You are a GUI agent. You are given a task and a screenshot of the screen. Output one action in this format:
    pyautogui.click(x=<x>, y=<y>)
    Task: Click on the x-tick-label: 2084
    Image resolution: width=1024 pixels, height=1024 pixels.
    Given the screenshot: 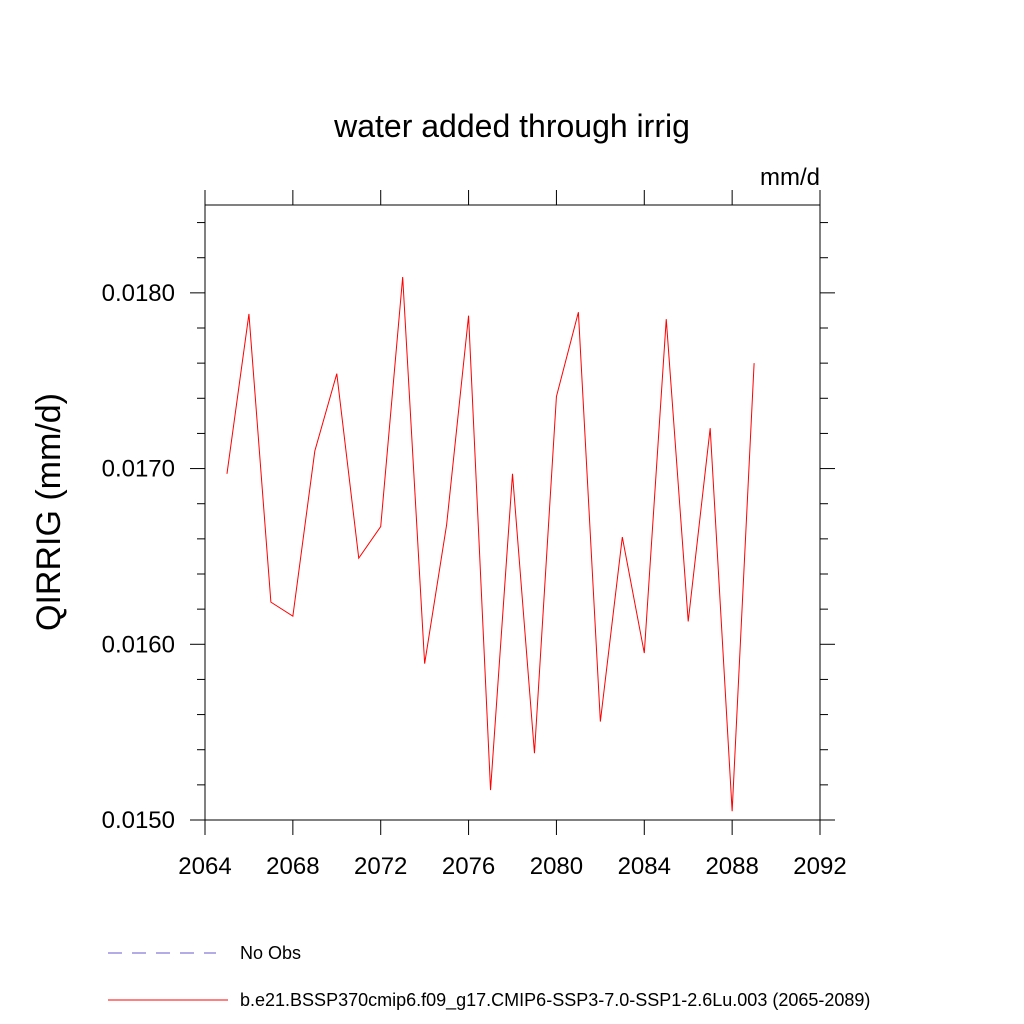 What is the action you would take?
    pyautogui.click(x=644, y=866)
    